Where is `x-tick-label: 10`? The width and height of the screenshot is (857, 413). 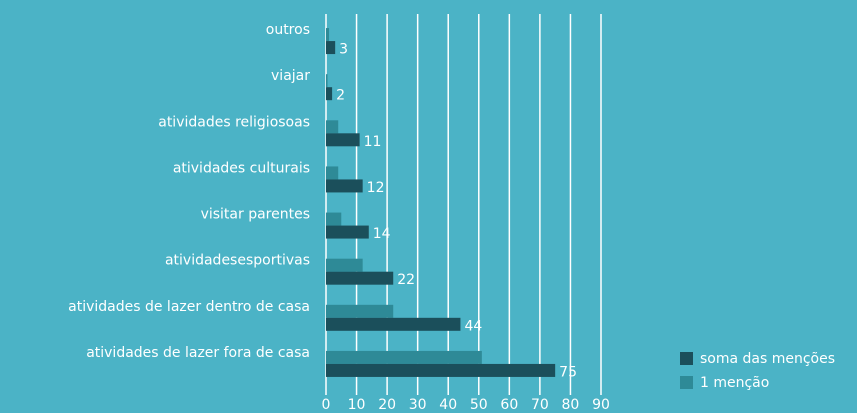
x-tick-label: 10 is located at coordinates (357, 405).